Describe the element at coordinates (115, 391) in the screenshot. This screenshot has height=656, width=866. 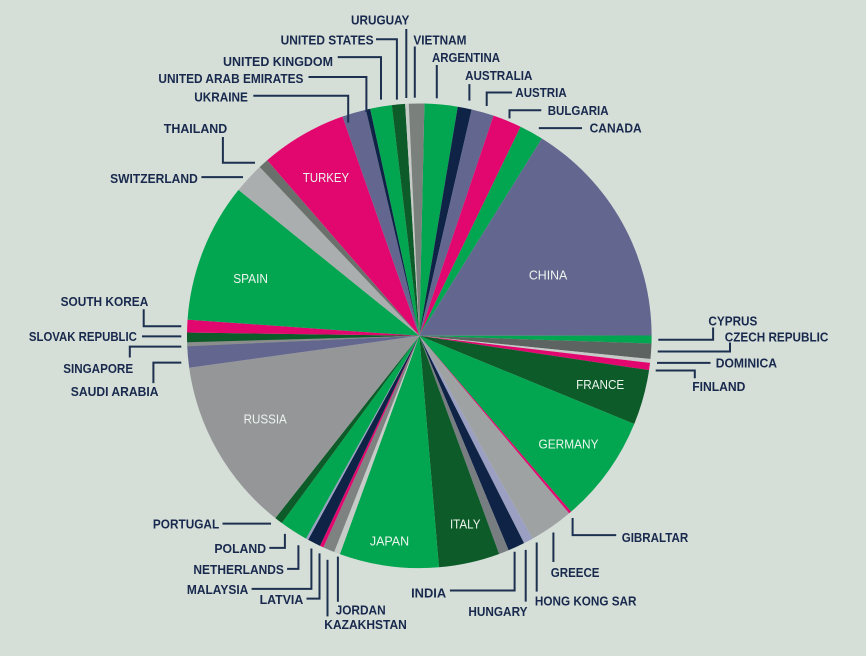
I see `svg-text: SAUDI ARABIA` at that location.